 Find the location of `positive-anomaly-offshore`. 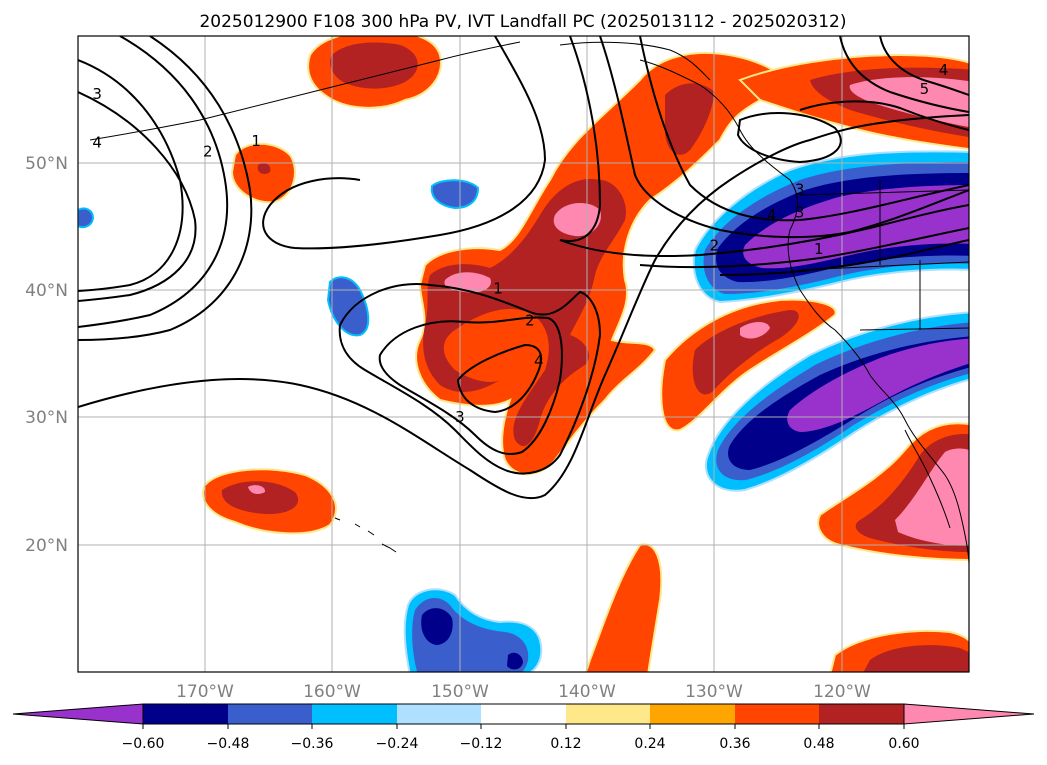

positive-anomaly-offshore is located at coordinates (748, 365).